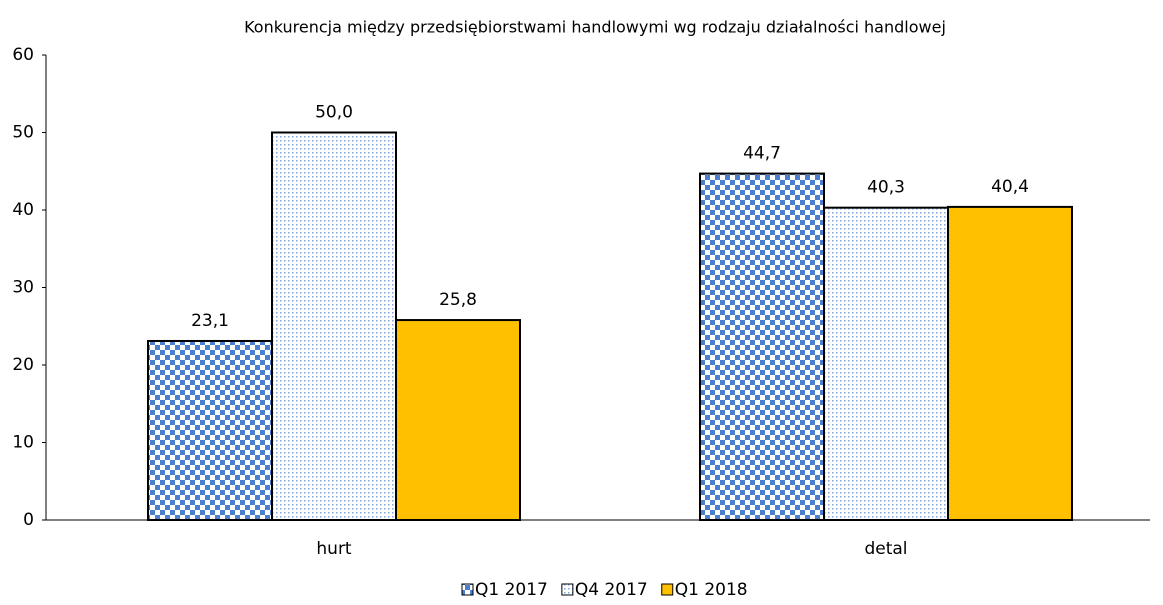 This screenshot has width=1163, height=605. What do you see at coordinates (28, 520) in the screenshot?
I see `y-tick-label: 0` at bounding box center [28, 520].